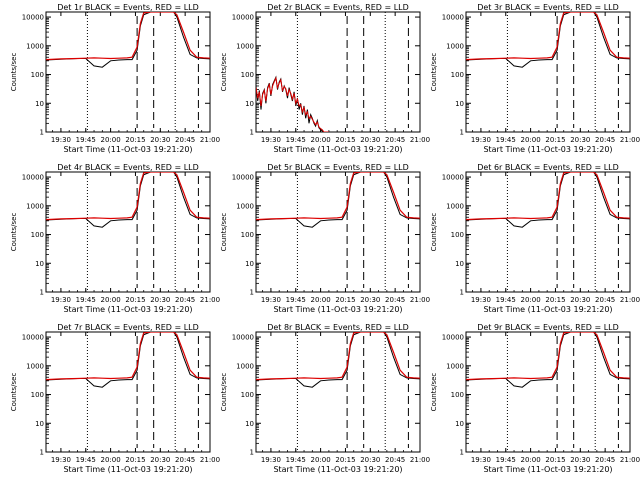  What do you see at coordinates (128, 7) in the screenshot?
I see `panel-title: Det 1r BLACK = Events, RED = LLD` at bounding box center [128, 7].